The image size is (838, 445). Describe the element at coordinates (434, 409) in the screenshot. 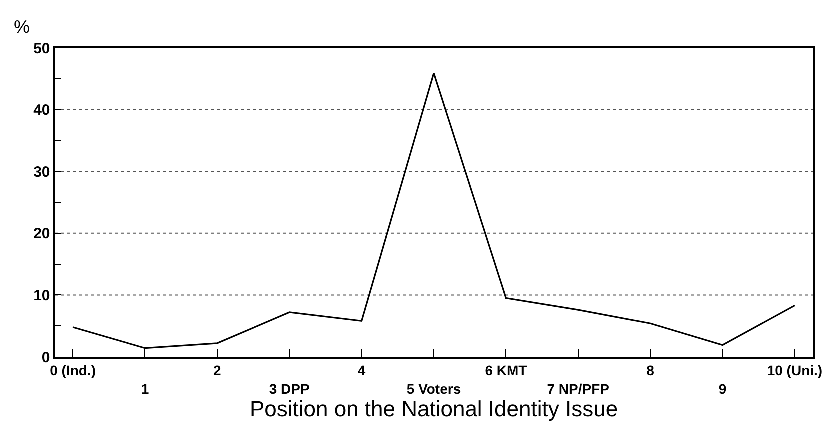

I see `x-axis-title: Position on the National Identity Issue` at that location.